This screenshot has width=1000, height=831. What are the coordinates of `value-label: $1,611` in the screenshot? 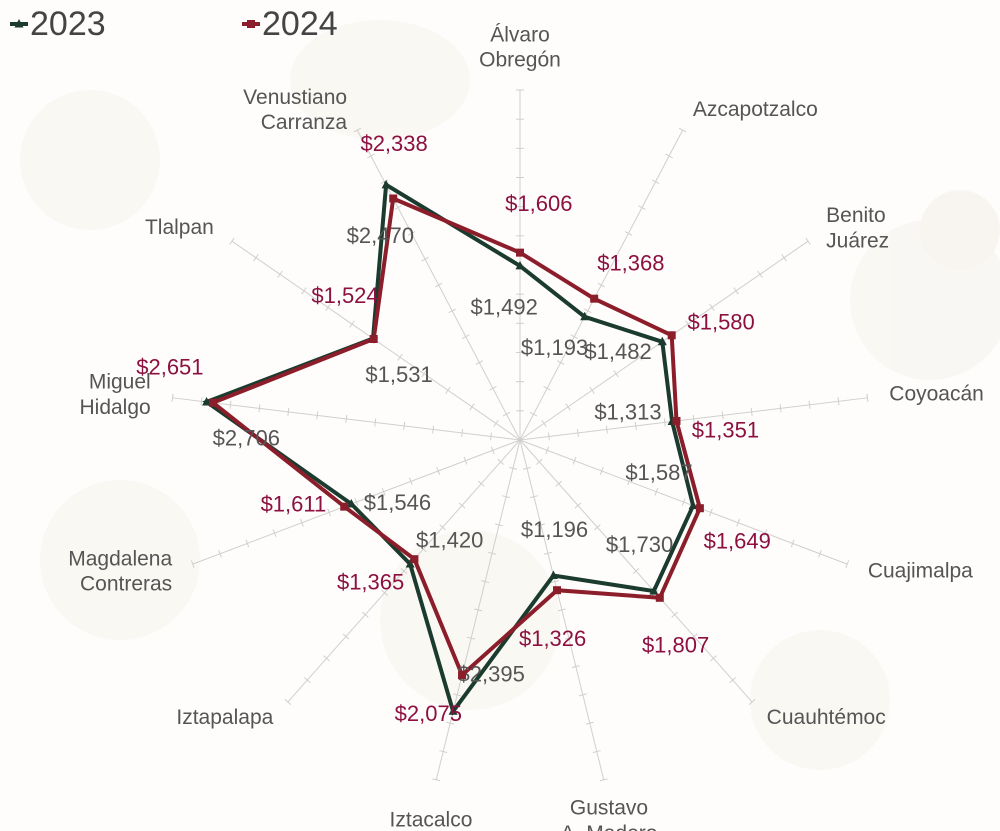 It's located at (294, 504).